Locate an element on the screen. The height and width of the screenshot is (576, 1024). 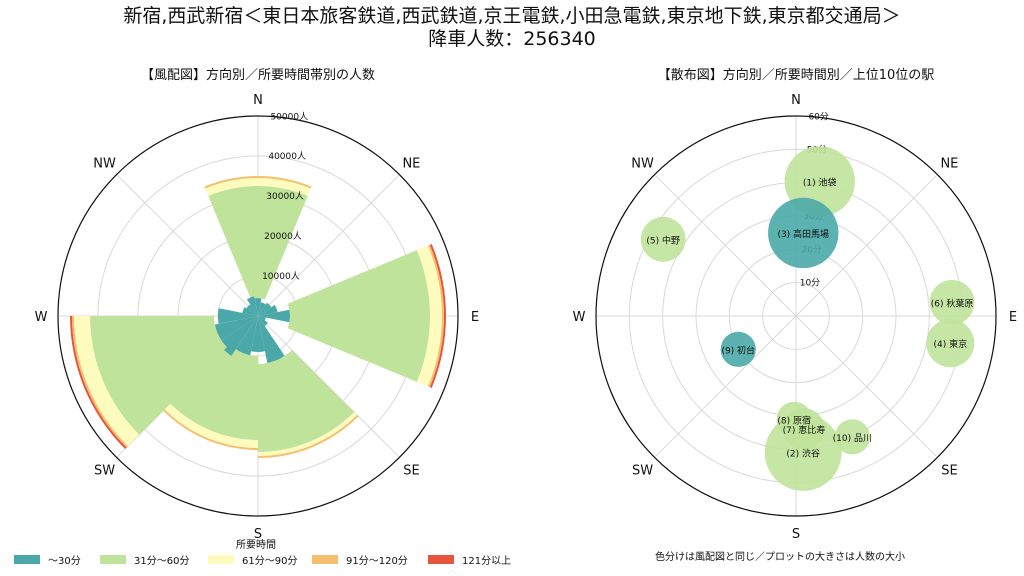
legend-label: 91分～120分 is located at coordinates (377, 561).